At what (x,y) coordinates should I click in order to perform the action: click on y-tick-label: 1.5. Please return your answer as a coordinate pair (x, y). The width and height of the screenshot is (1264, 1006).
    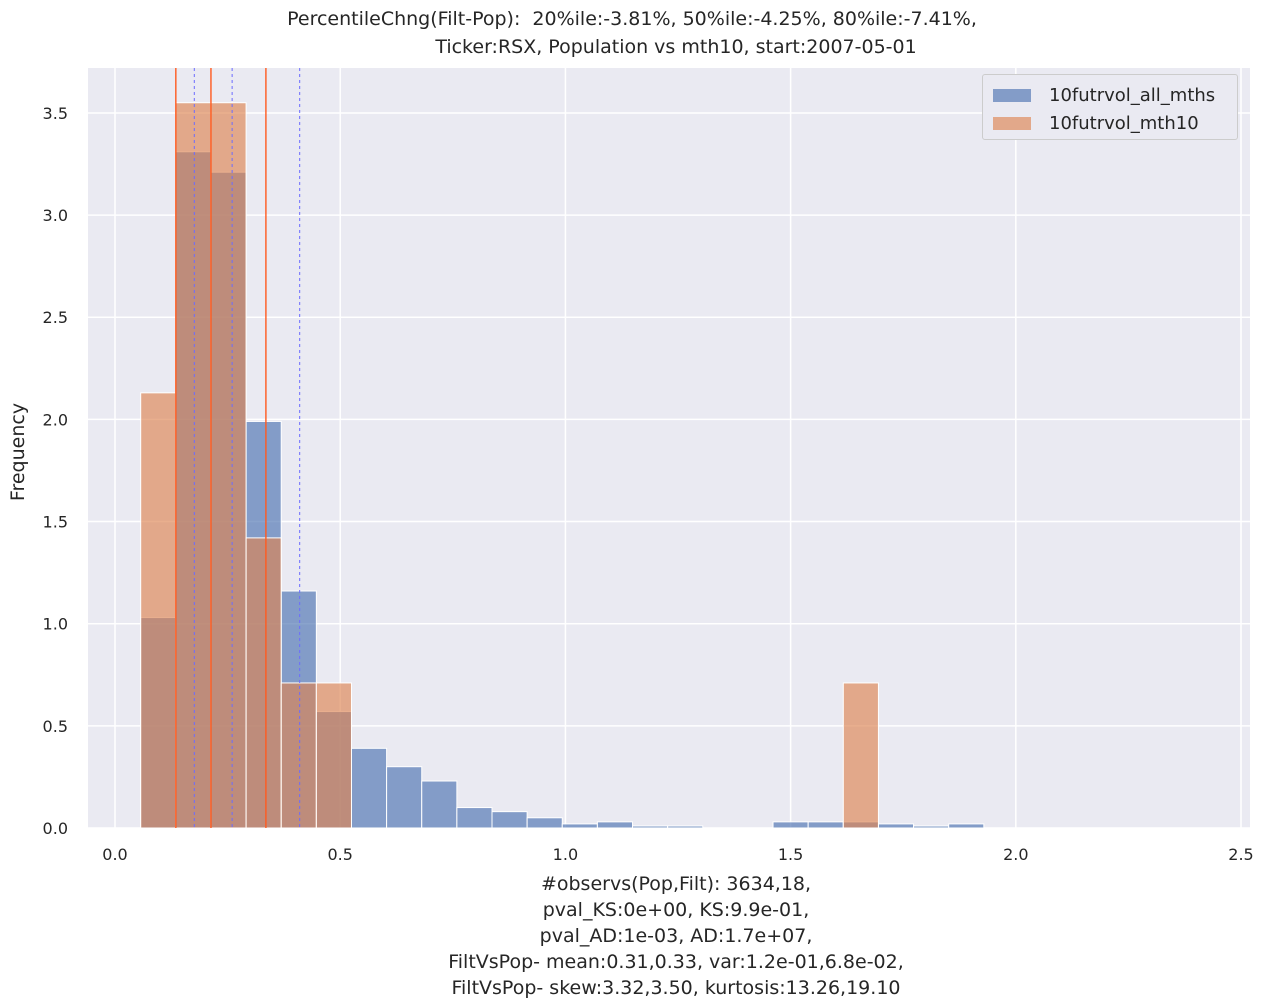
    Looking at the image, I should click on (55, 522).